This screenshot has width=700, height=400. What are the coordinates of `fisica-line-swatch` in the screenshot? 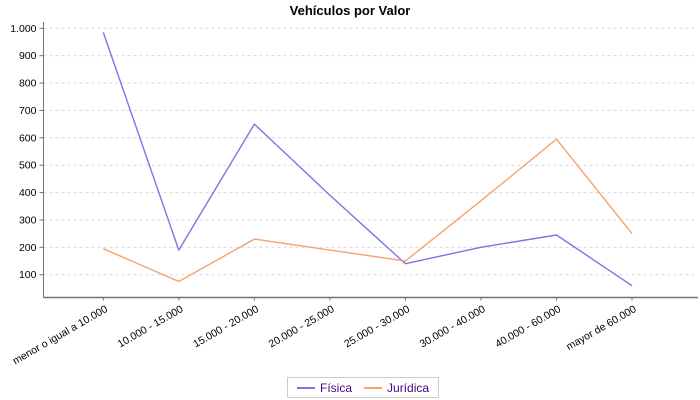 It's located at (306, 387).